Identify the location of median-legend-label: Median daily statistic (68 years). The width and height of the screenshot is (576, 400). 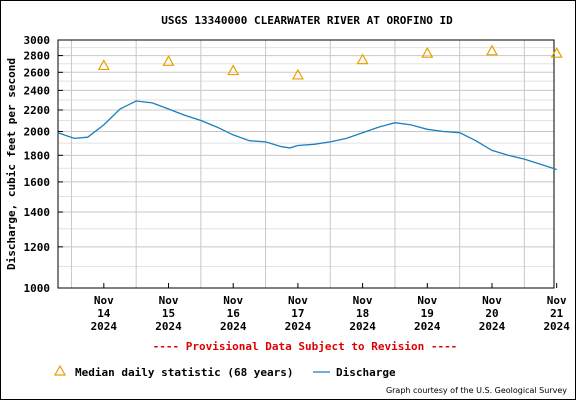
(184, 372).